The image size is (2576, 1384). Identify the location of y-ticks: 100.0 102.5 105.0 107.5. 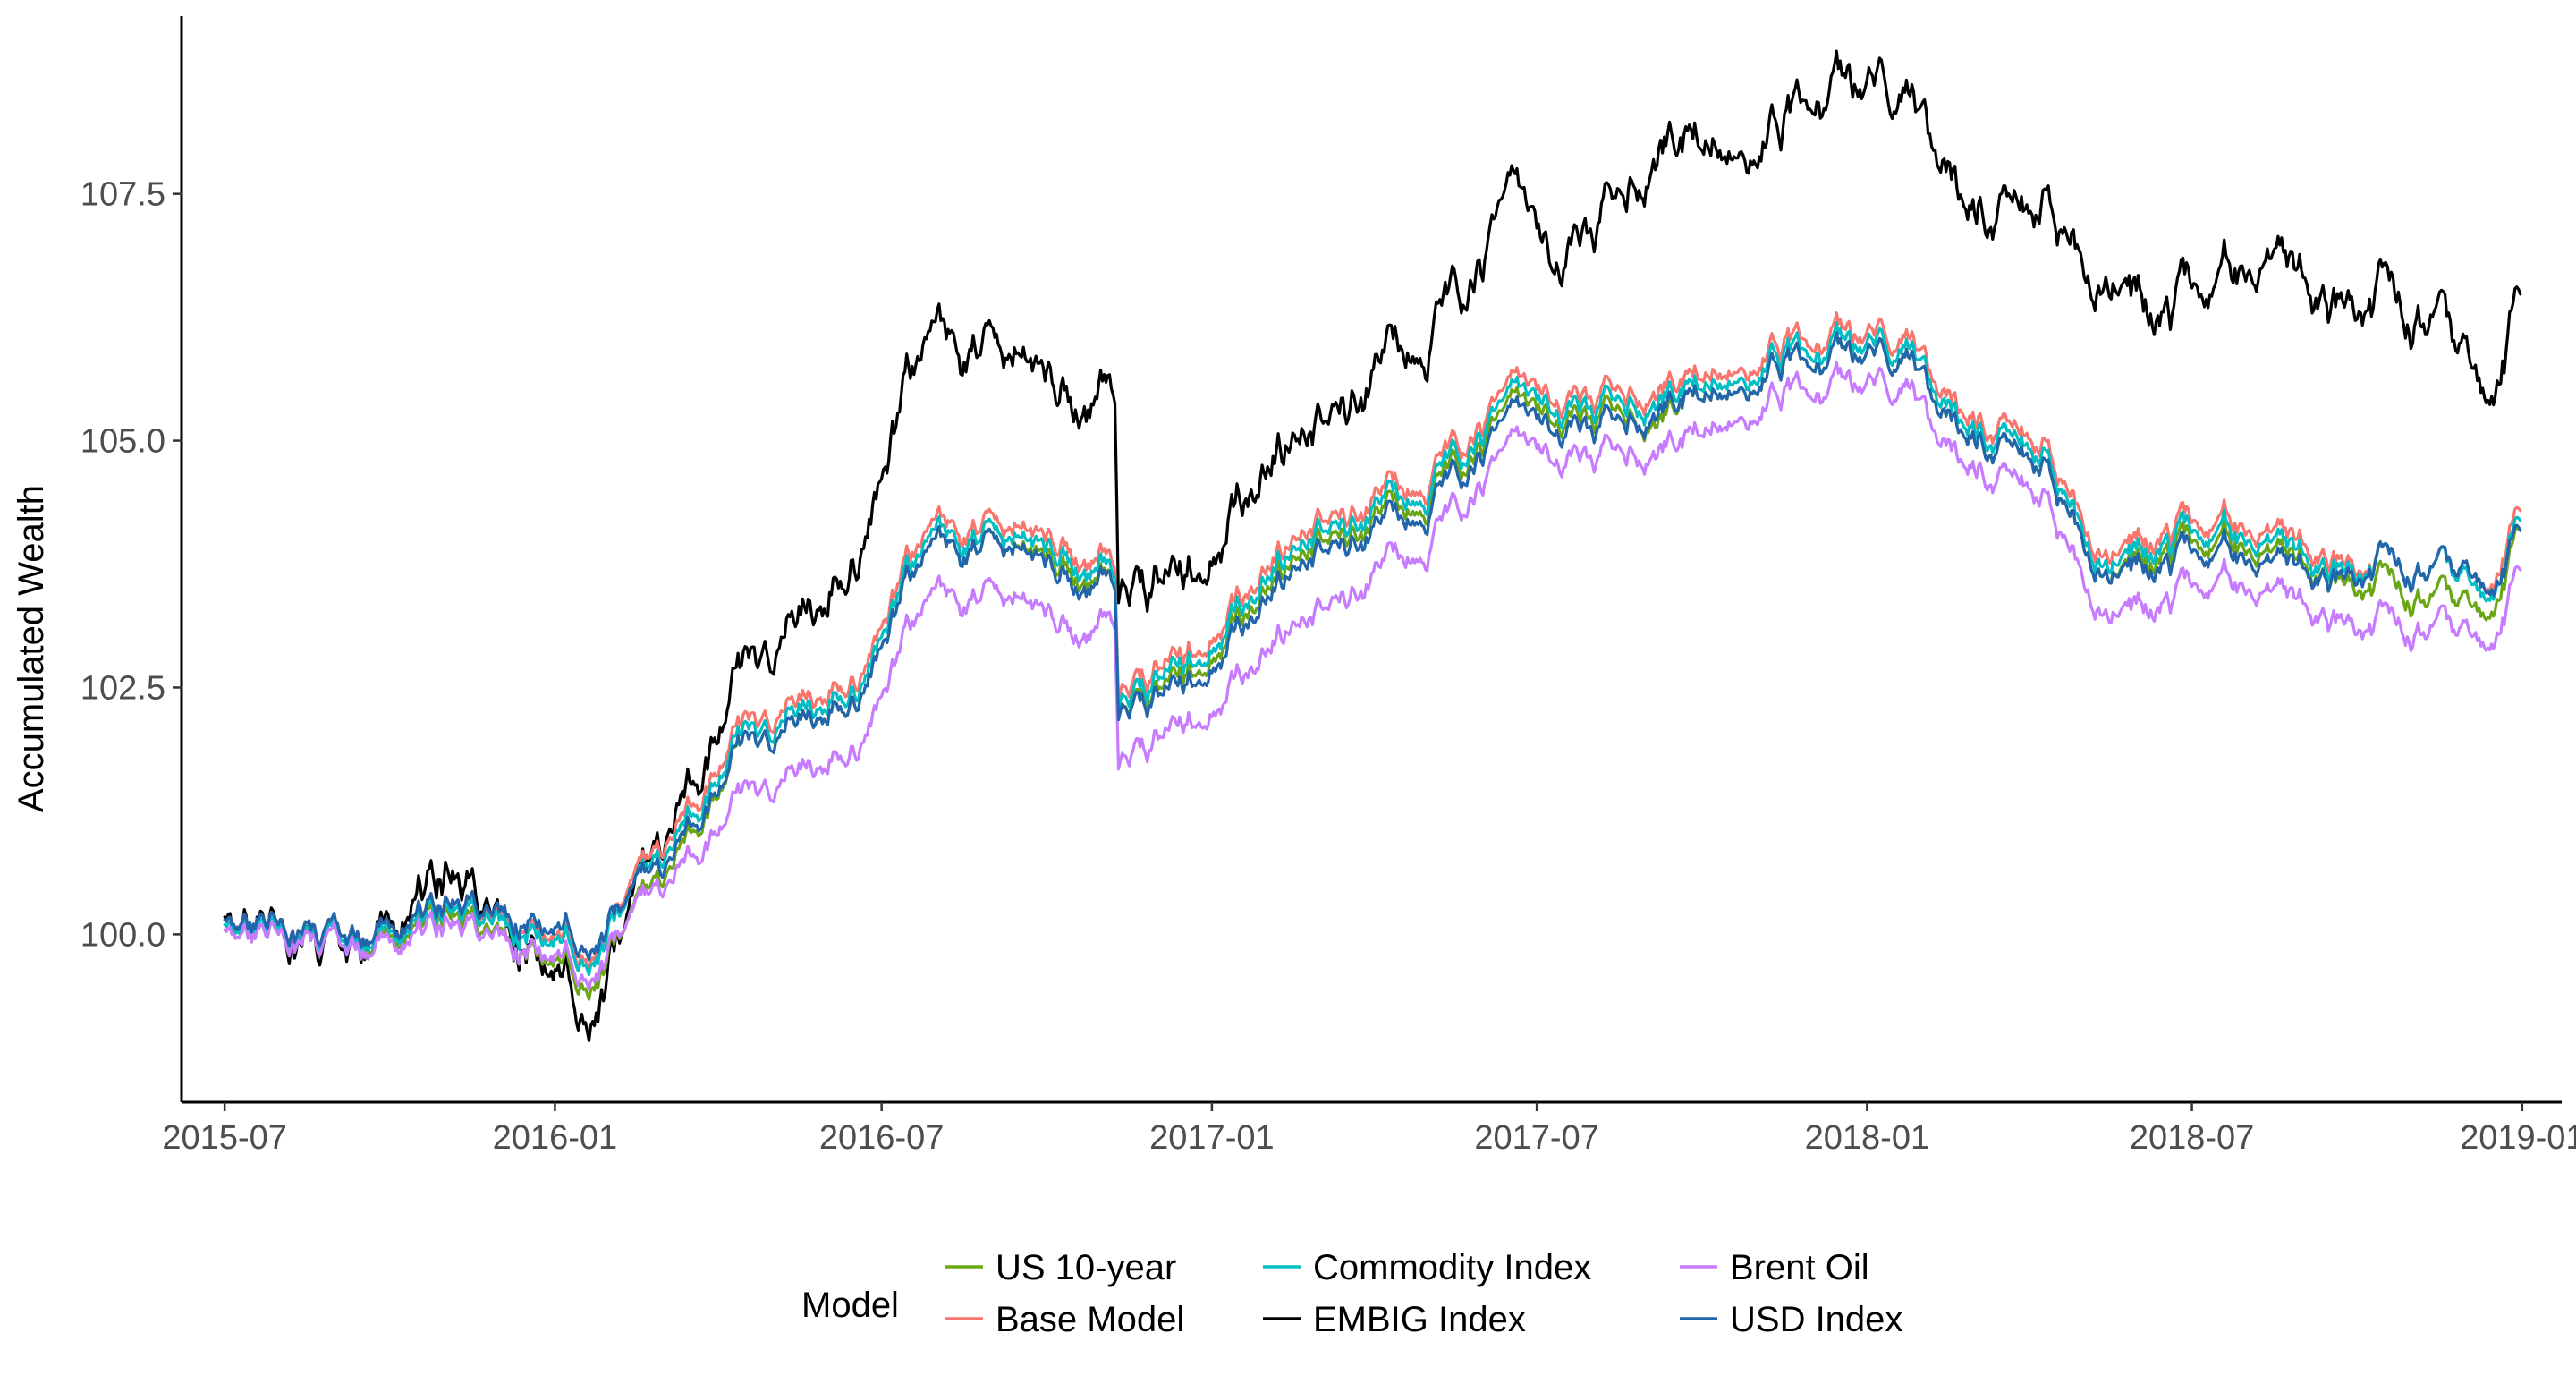
(131, 565).